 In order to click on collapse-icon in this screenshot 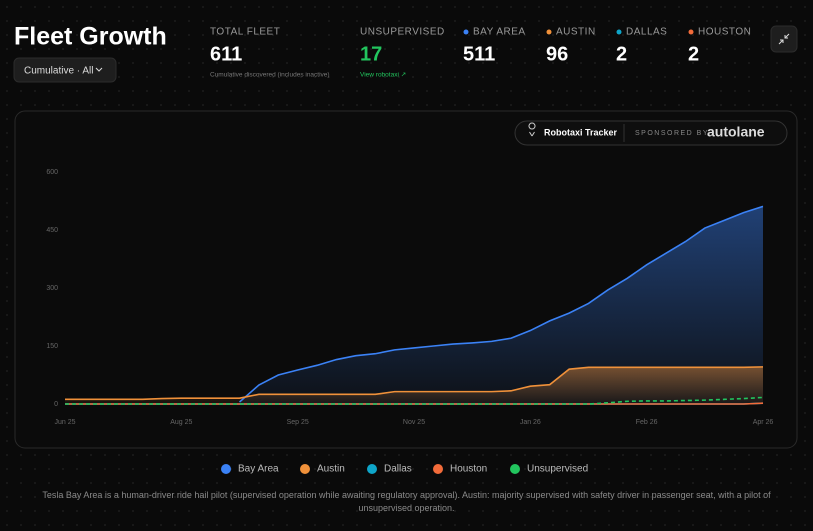, I will do `click(784, 39)`.